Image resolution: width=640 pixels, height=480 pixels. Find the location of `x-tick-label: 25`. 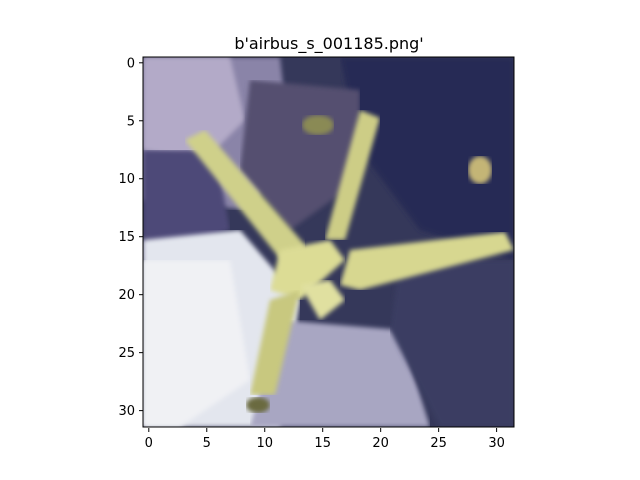

x-tick-label: 25 is located at coordinates (438, 443).